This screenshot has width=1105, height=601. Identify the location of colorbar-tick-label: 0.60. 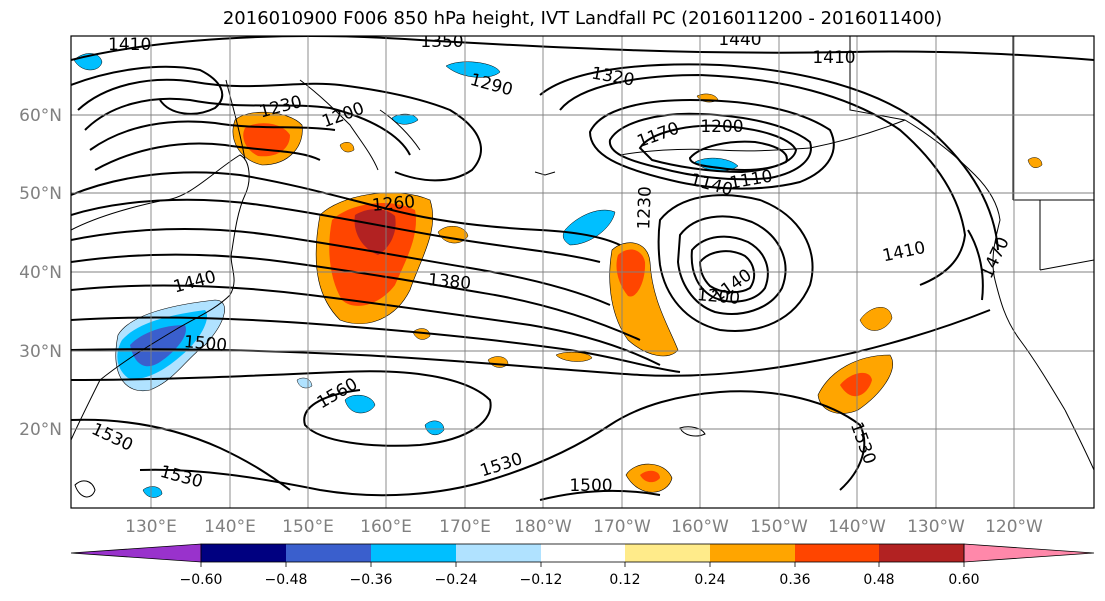
(963, 580).